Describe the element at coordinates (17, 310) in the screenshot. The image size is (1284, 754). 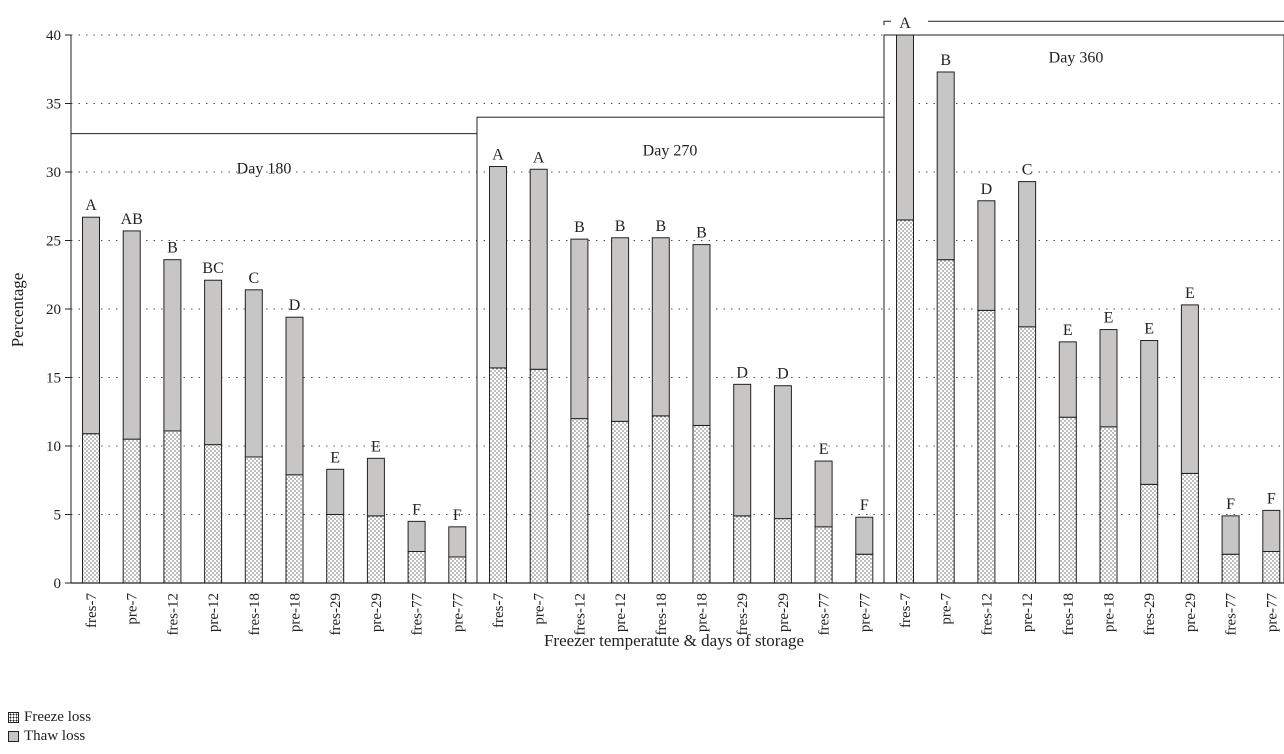
I see `y-axis-title: Percentage` at that location.